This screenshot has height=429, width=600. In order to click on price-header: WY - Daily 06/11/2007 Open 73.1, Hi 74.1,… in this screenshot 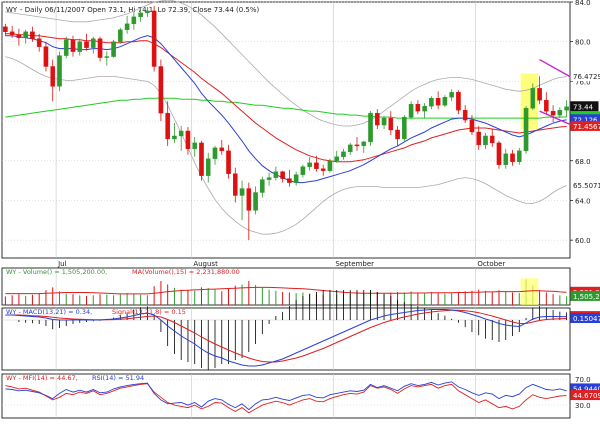, I will do `click(133, 10)`.